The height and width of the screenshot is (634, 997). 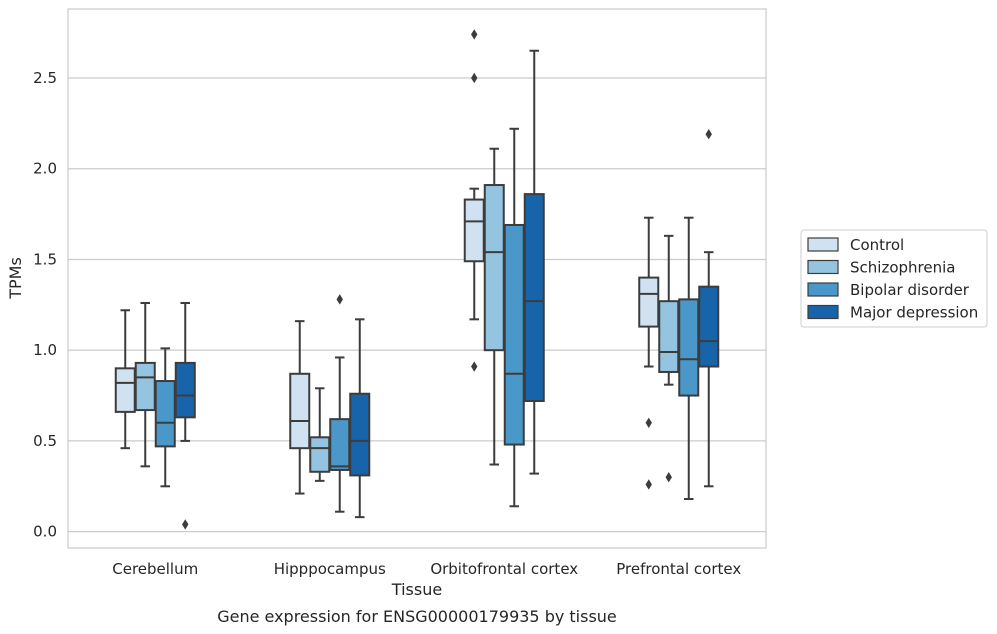 I want to click on y-tick-label: 2.0, so click(x=45, y=169).